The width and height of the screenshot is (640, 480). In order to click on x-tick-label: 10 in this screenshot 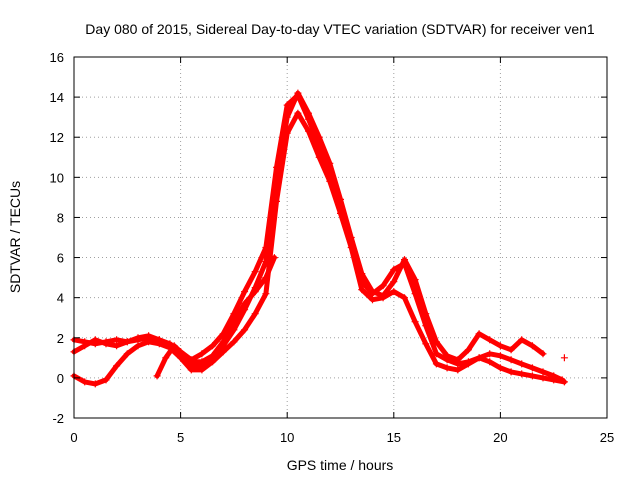, I will do `click(287, 437)`.